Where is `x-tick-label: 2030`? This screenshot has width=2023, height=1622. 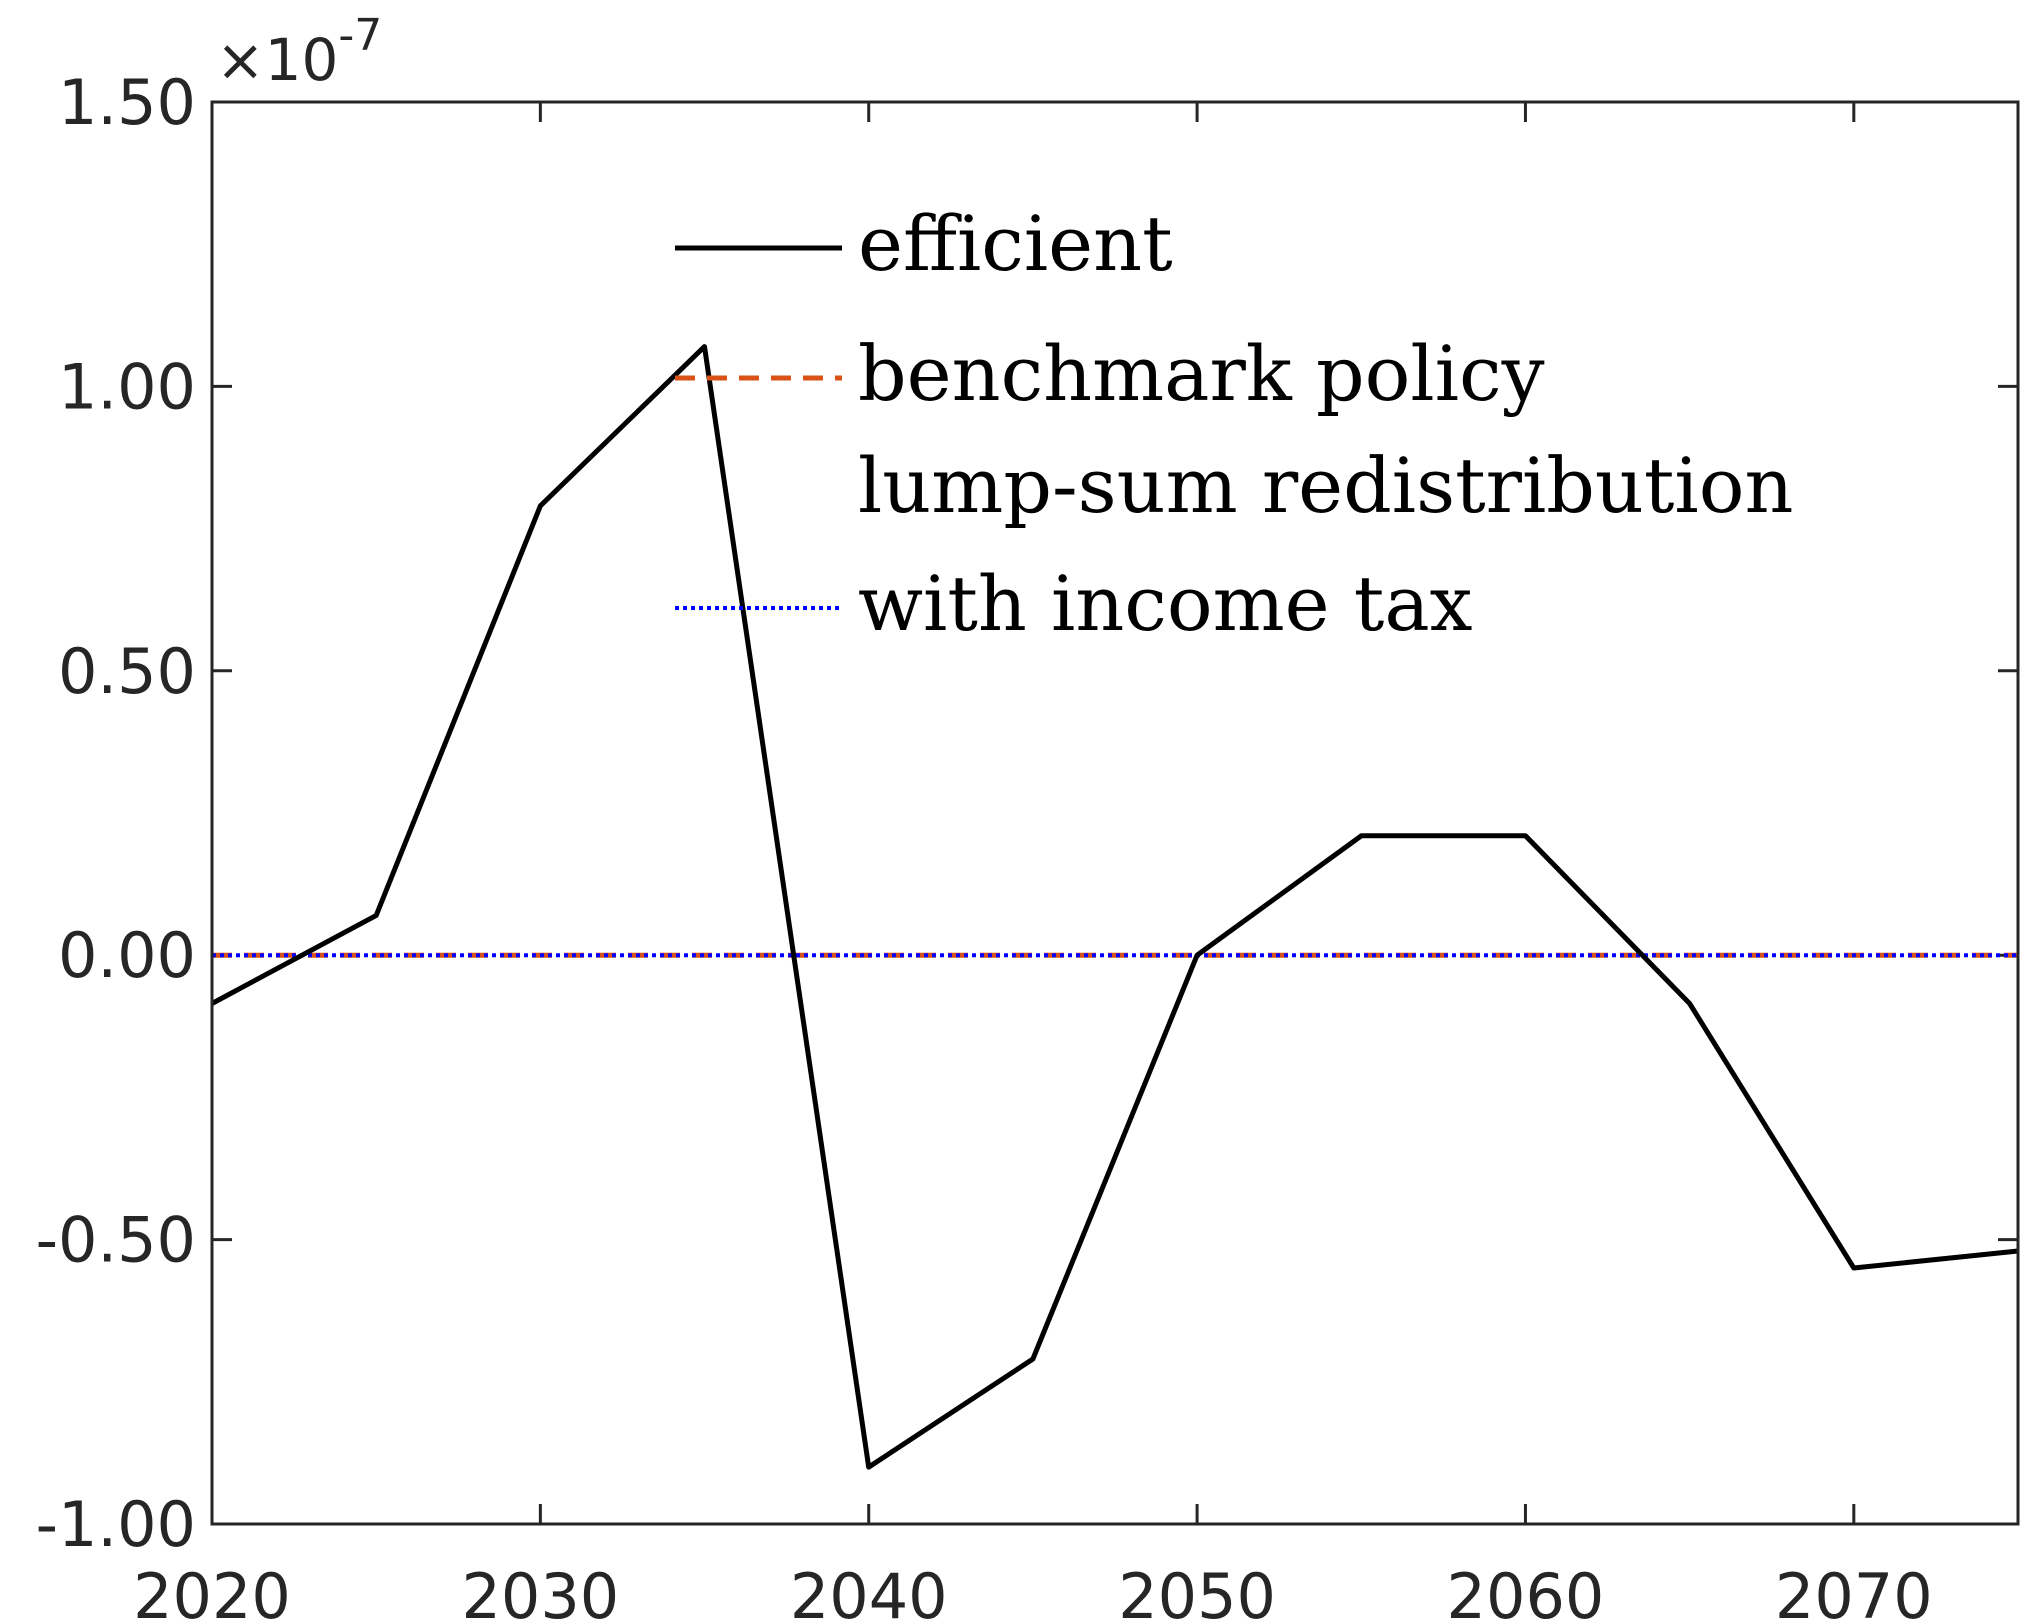 x-tick-label: 2030 is located at coordinates (540, 1591).